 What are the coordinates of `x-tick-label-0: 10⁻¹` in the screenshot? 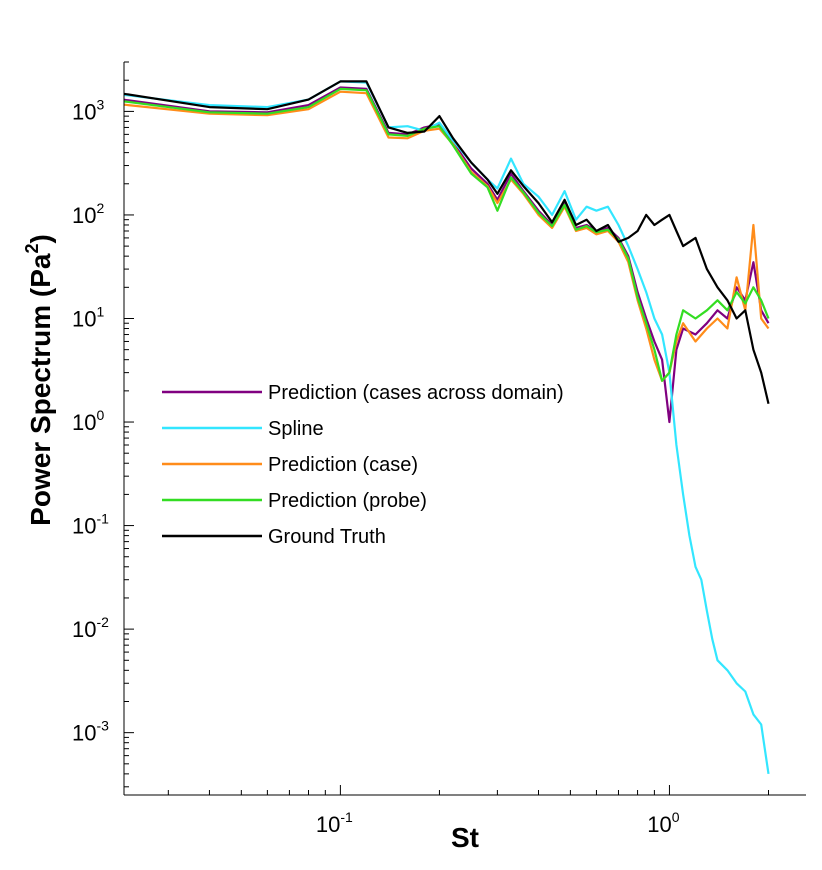 It's located at (334, 823).